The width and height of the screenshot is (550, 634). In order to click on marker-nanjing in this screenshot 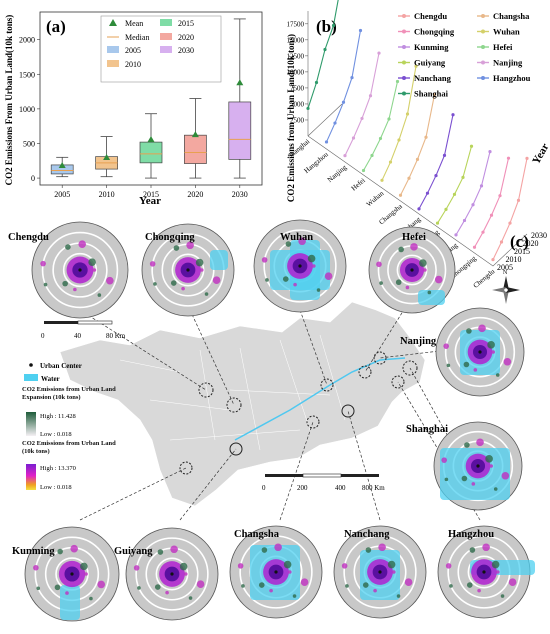, I will do `click(380, 358)`.